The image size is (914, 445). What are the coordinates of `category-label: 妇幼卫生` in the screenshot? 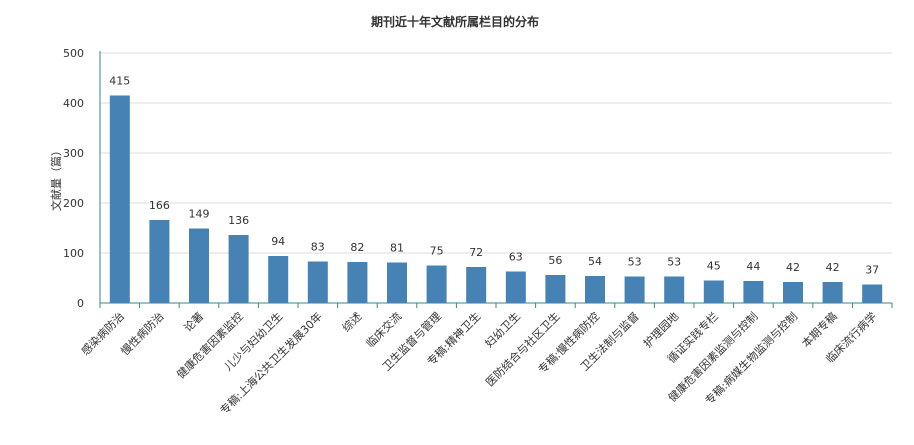 It's located at (502, 329).